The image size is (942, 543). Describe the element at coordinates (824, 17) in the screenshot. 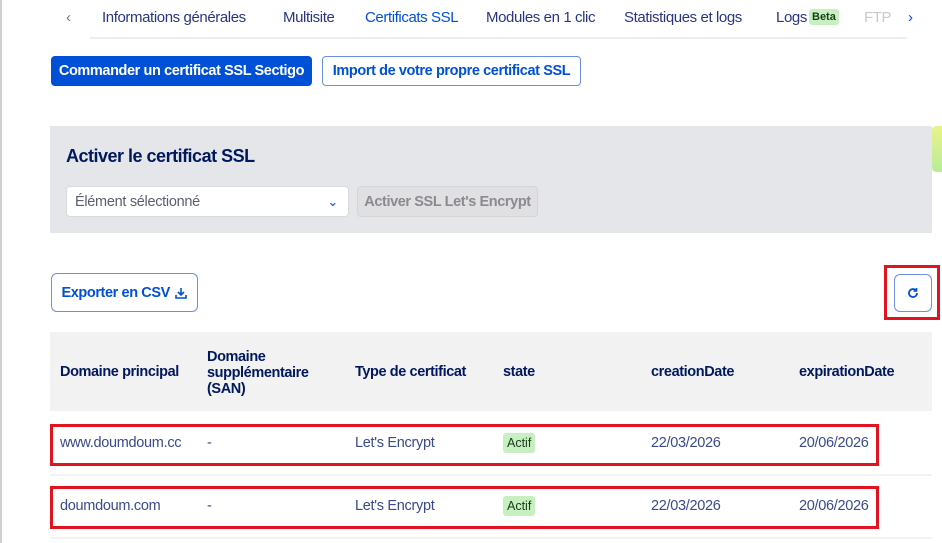

I see `beta-badge: Beta` at that location.